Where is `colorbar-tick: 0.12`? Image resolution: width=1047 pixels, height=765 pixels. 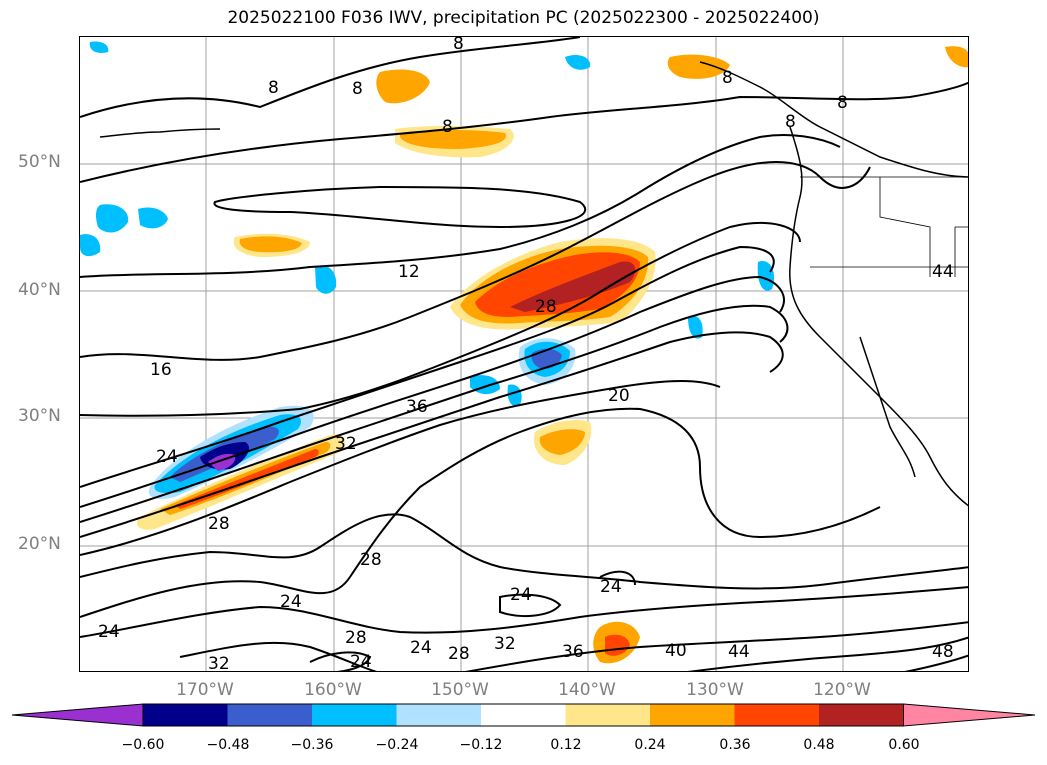 colorbar-tick: 0.12 is located at coordinates (566, 745).